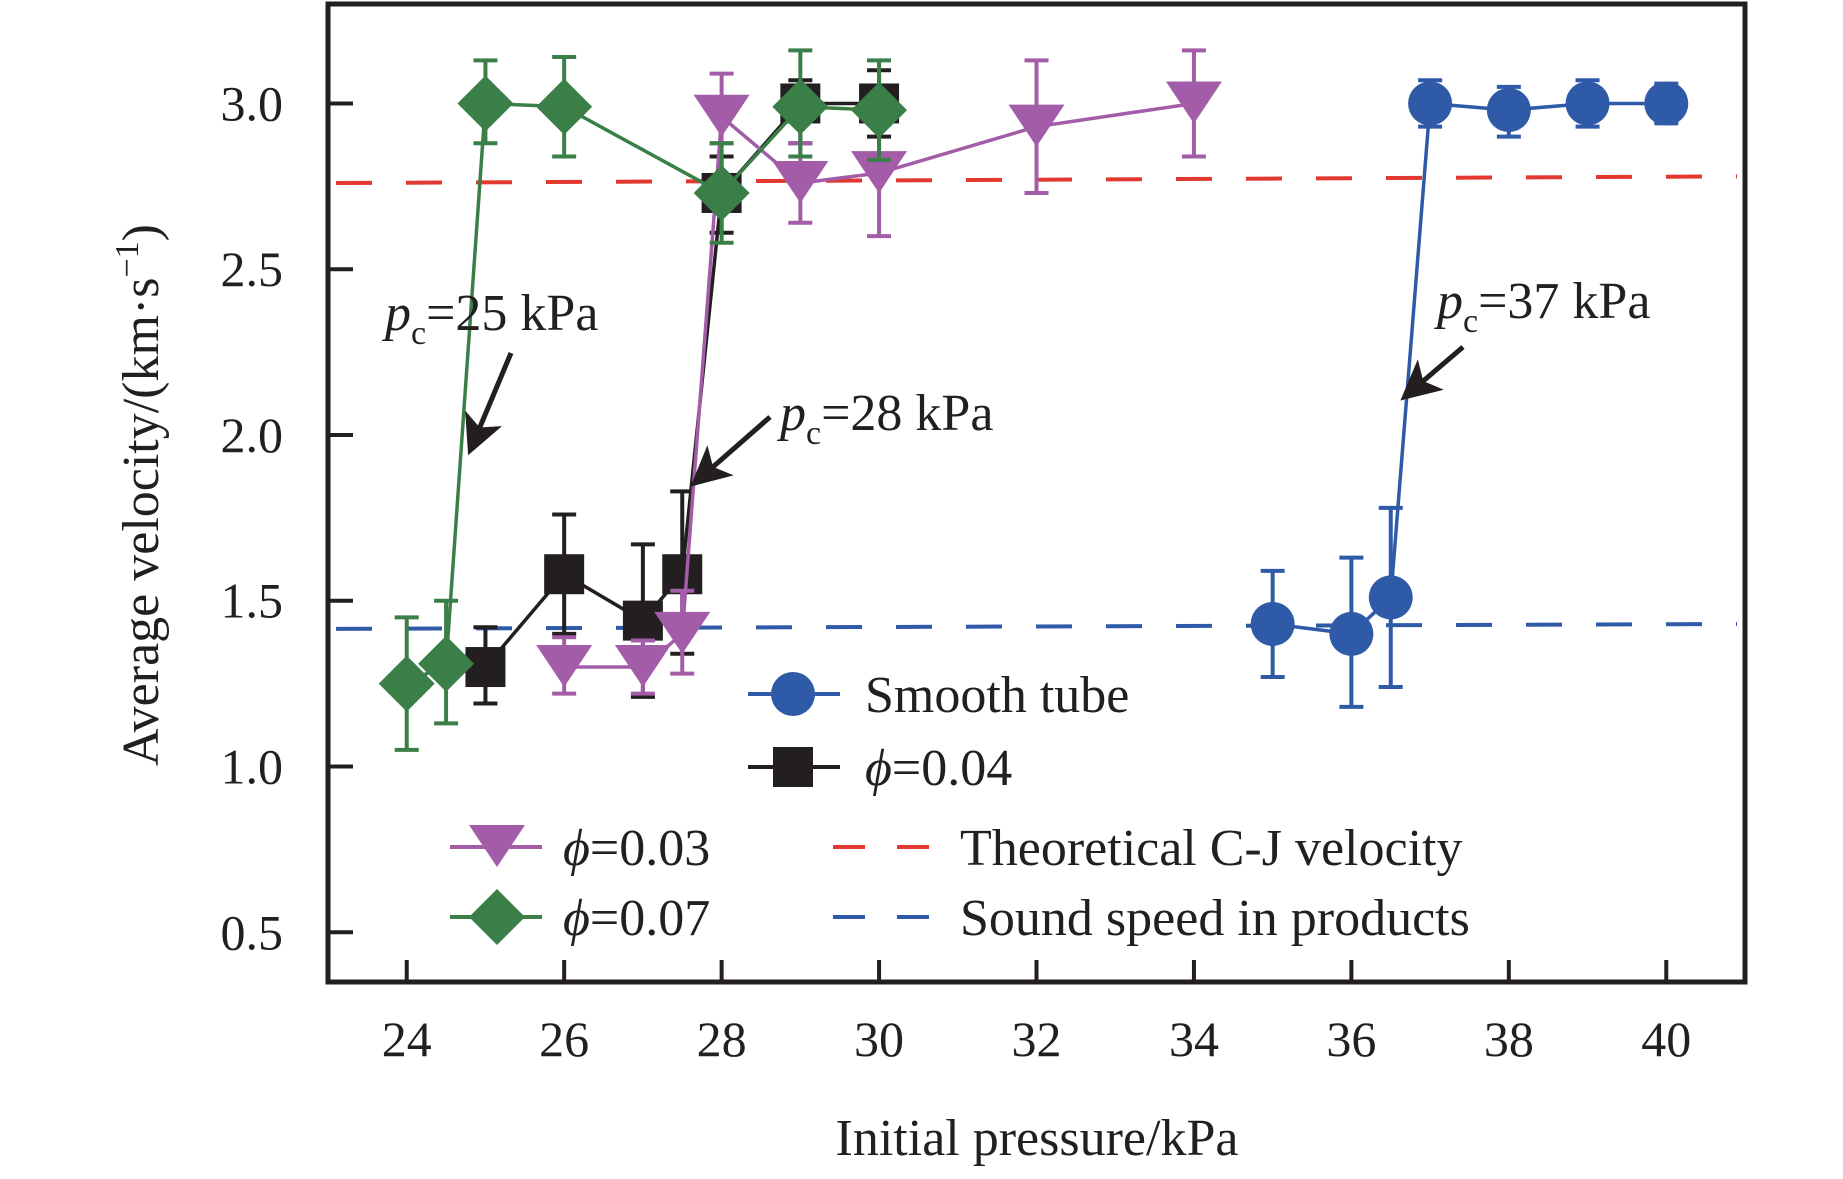 The width and height of the screenshot is (1843, 1179). I want to click on legend-item: Theoretical C-J velocity, so click(1147, 848).